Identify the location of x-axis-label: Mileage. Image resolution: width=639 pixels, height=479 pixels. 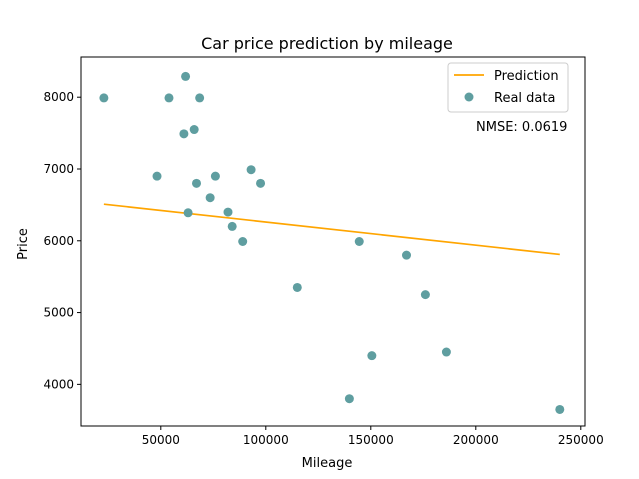
(327, 463).